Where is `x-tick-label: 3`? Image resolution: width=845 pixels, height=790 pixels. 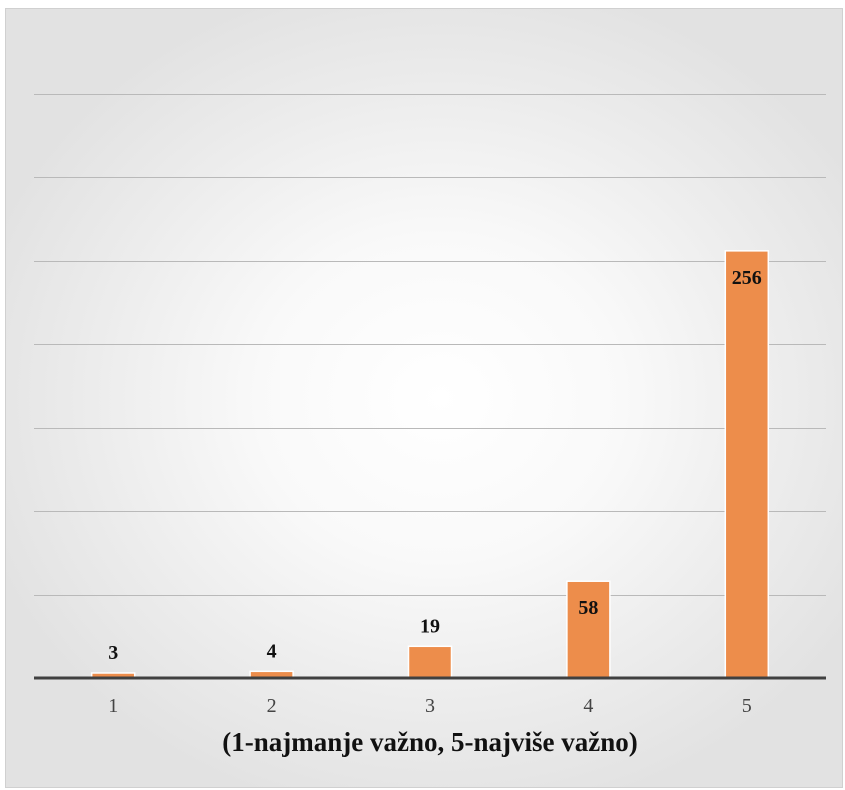
x-tick-label: 3 is located at coordinates (430, 706).